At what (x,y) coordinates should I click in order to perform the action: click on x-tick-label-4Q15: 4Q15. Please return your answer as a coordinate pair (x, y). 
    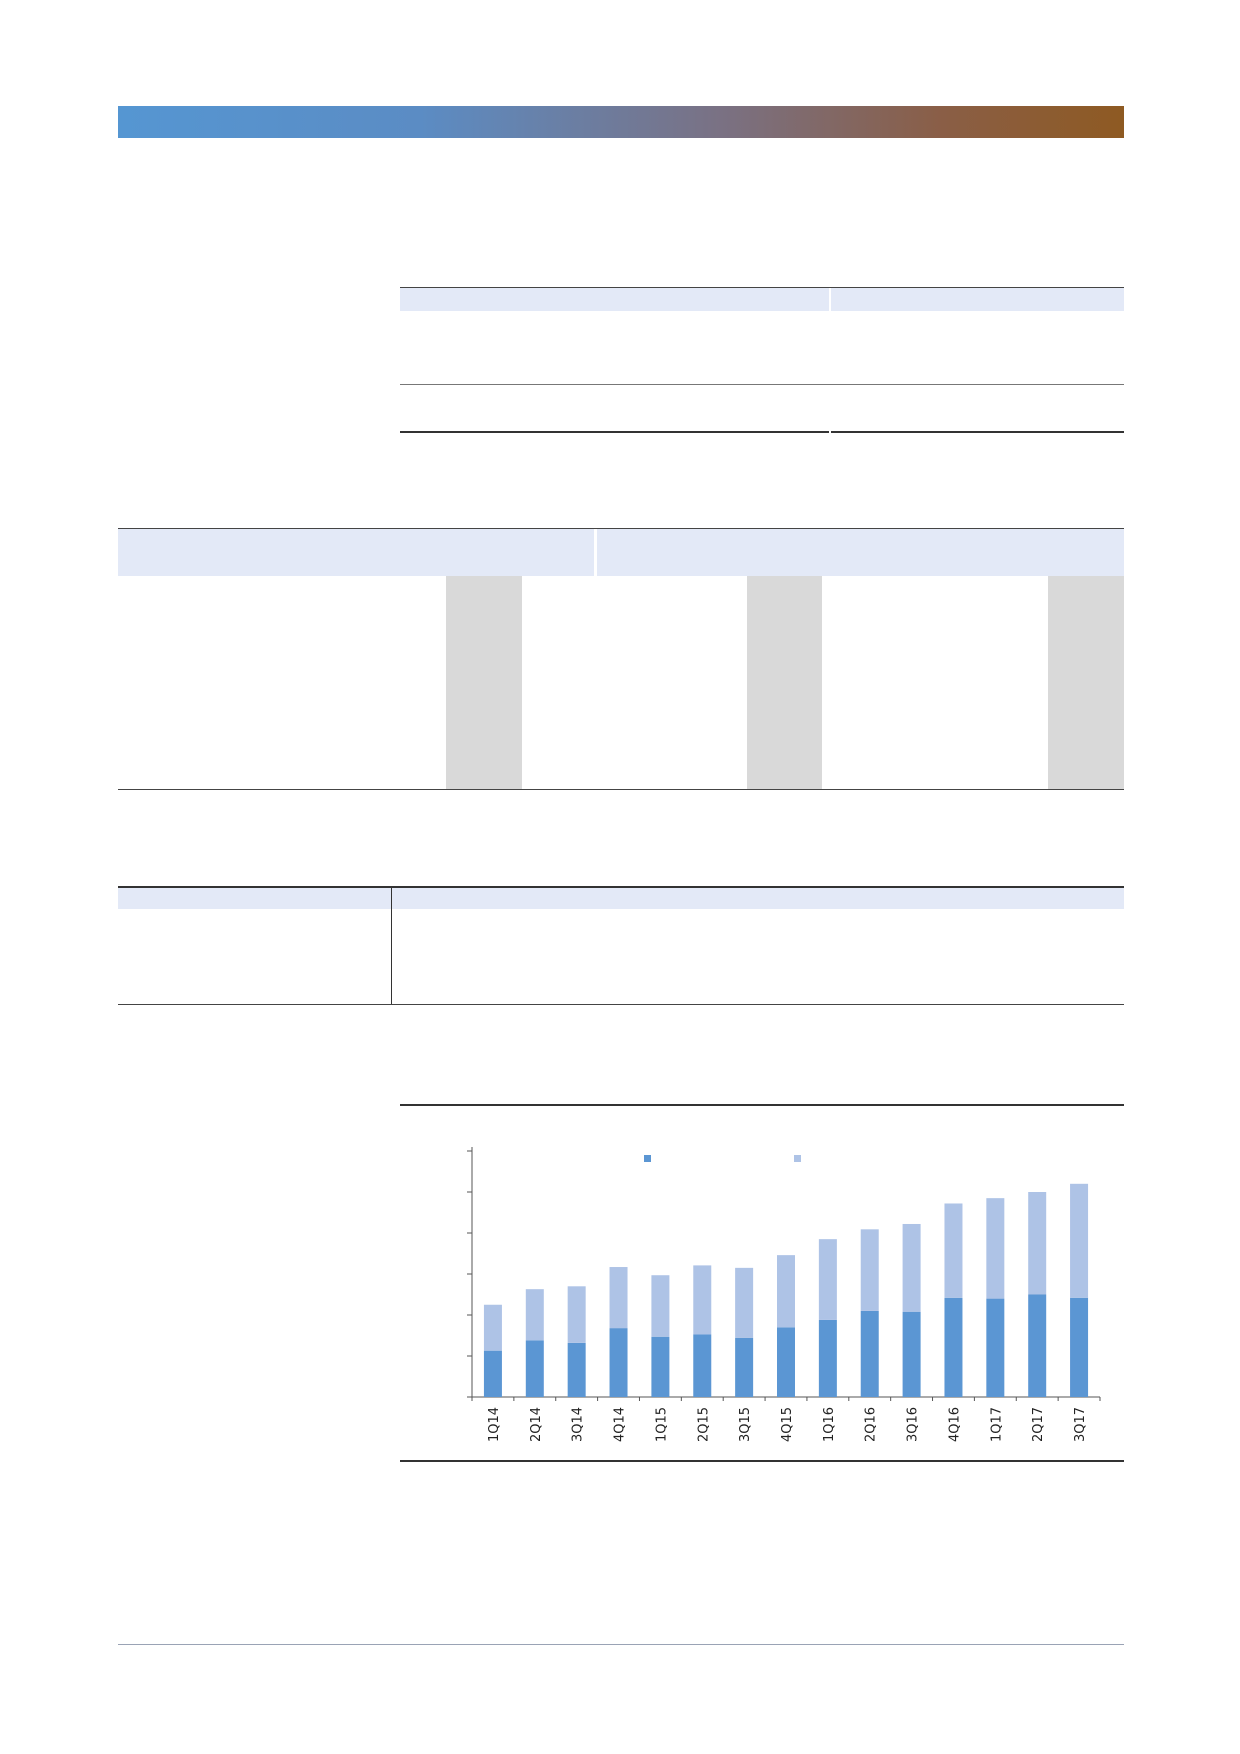
    Looking at the image, I should click on (787, 1424).